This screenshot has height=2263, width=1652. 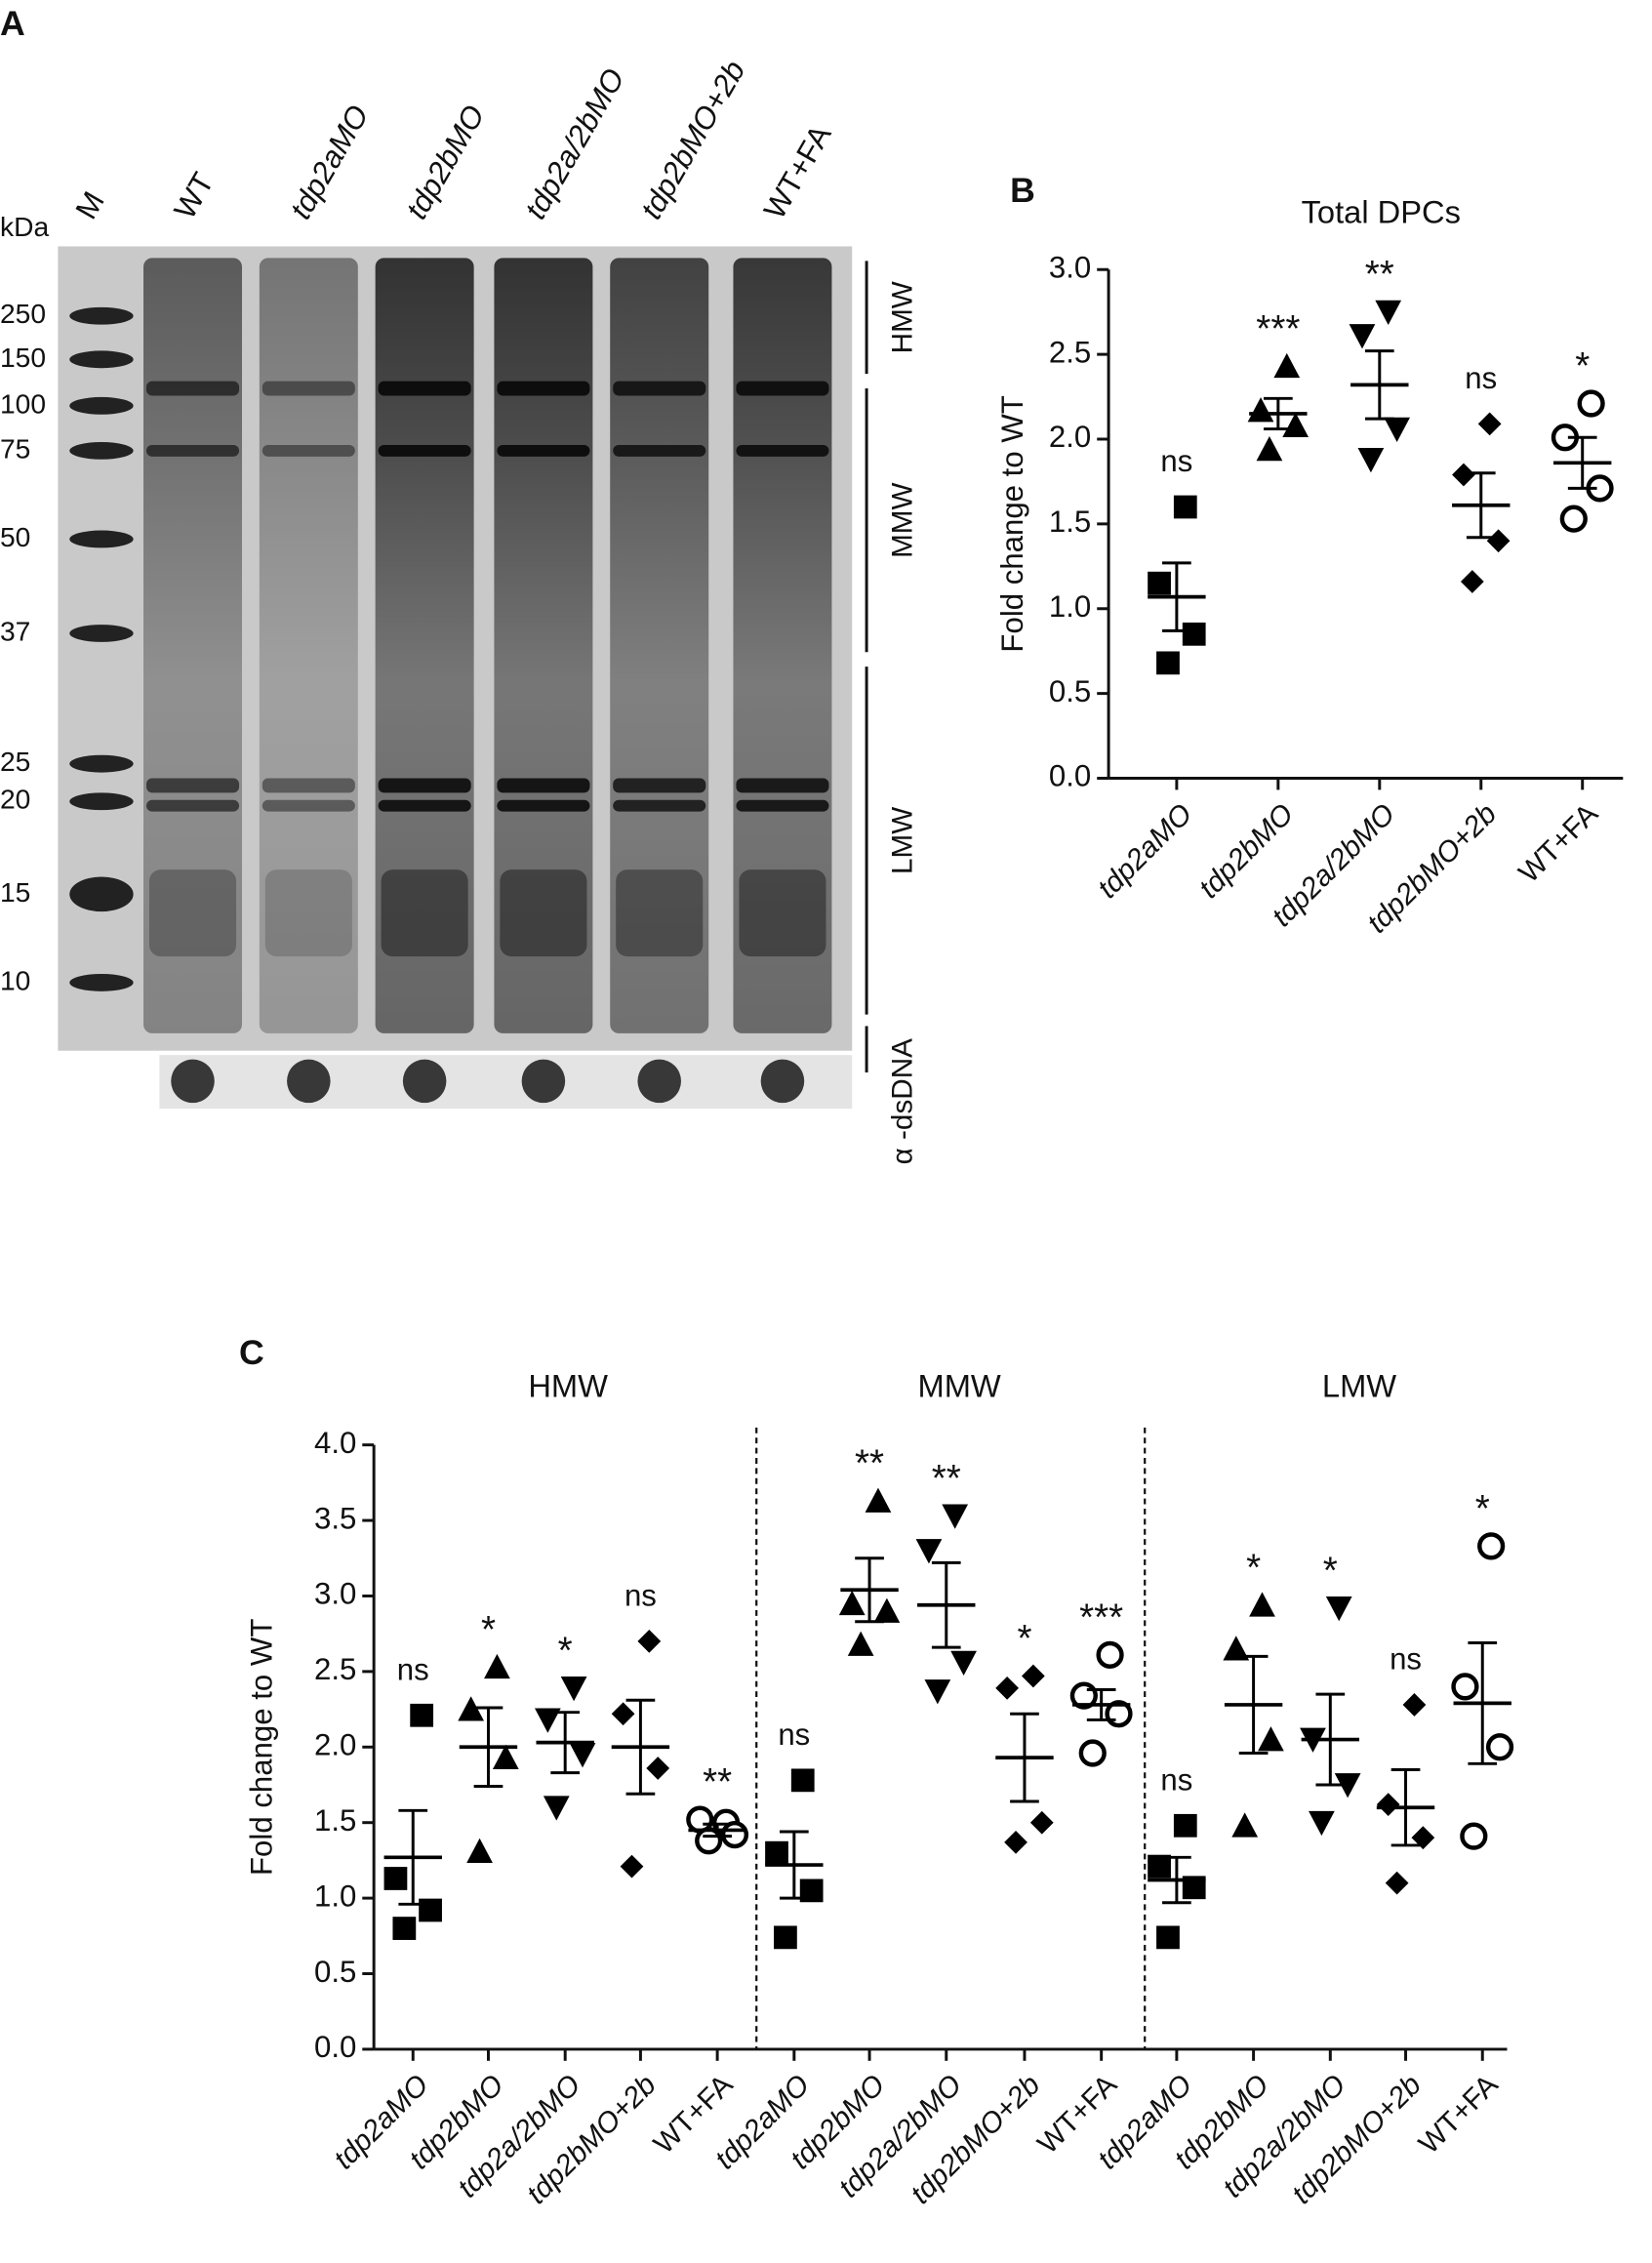 What do you see at coordinates (1070, 522) in the screenshot?
I see `y-tick-label: 1.5` at bounding box center [1070, 522].